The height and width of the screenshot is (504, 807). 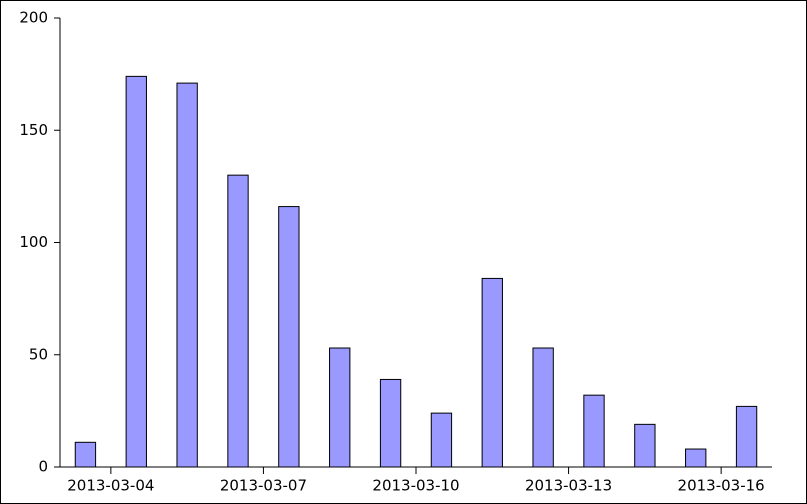 I want to click on x-tick-label: 2013-03-16, so click(x=721, y=486).